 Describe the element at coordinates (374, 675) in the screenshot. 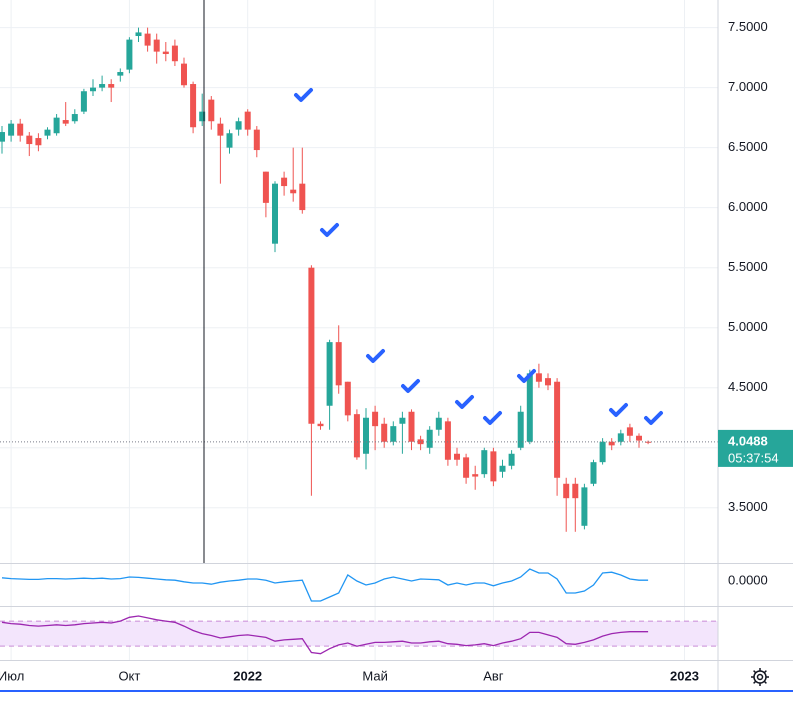

I see `x-tick-label: Май` at that location.